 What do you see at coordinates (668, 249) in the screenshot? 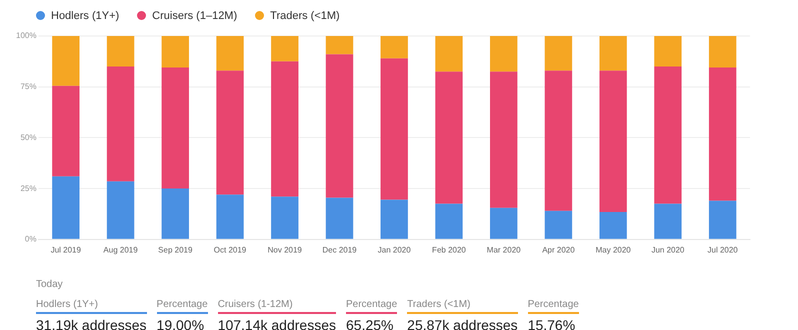
I see `x-tick-label: Jun 2020` at bounding box center [668, 249].